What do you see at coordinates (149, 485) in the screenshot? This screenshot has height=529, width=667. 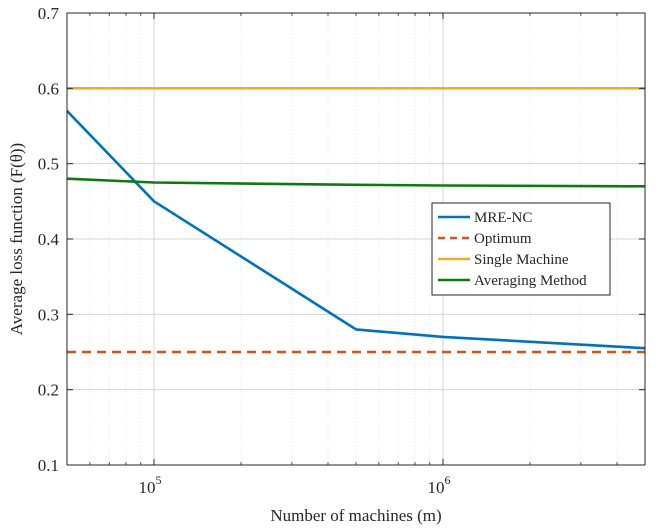 I see `x-tick-label: 10⁵` at bounding box center [149, 485].